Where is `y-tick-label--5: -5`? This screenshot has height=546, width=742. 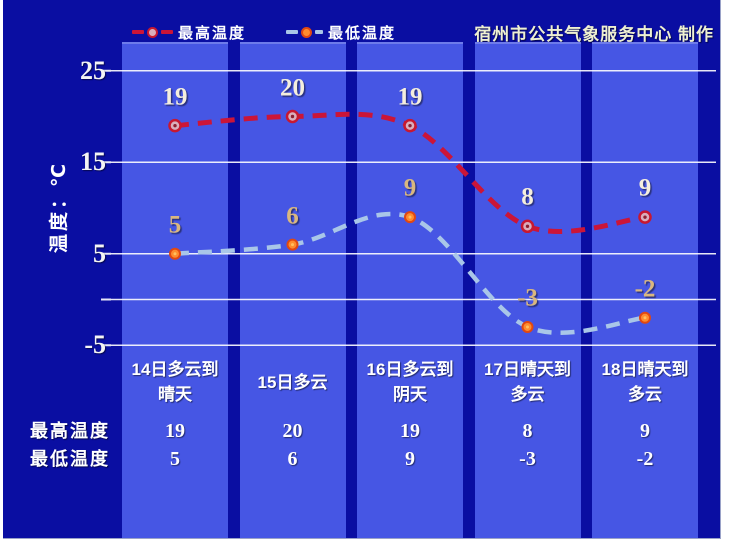
y-tick-label--5: -5 is located at coordinates (95, 345).